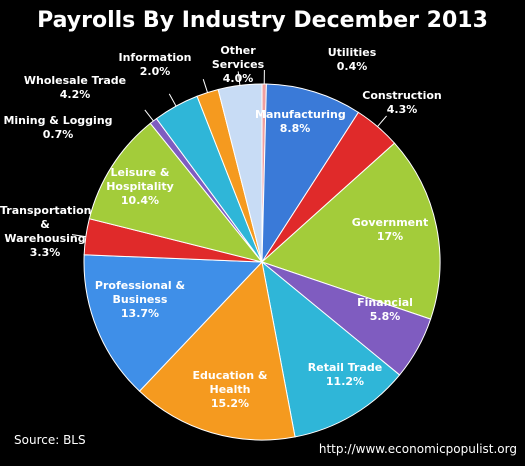 The height and width of the screenshot is (466, 525). I want to click on value-label: 0.7%, so click(58, 134).